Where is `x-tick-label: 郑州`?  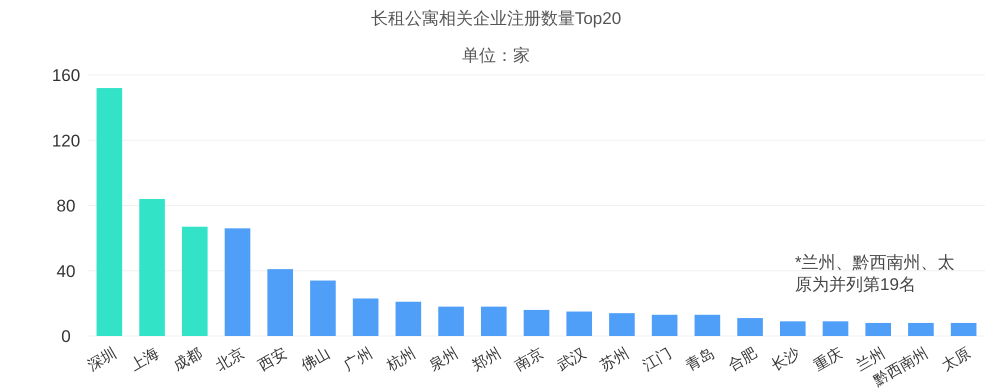
x-tick-label: 郑州 is located at coordinates (486, 359).